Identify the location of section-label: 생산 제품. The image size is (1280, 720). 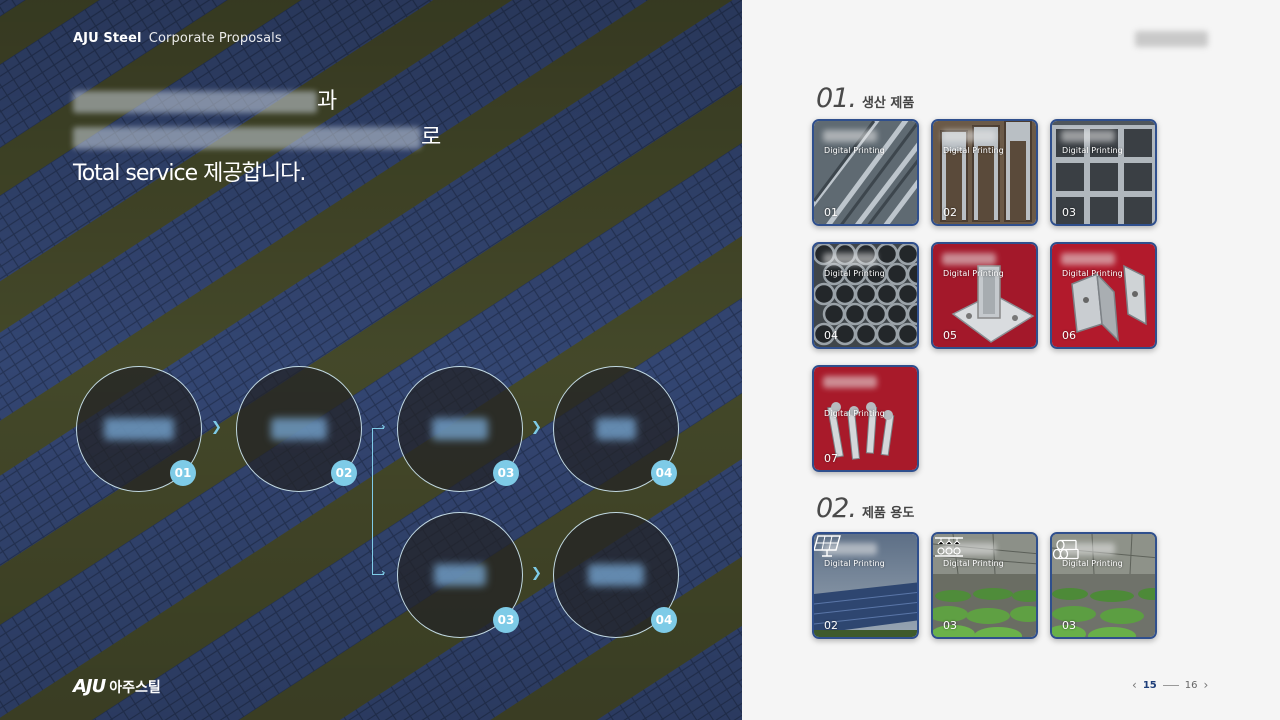
(888, 103).